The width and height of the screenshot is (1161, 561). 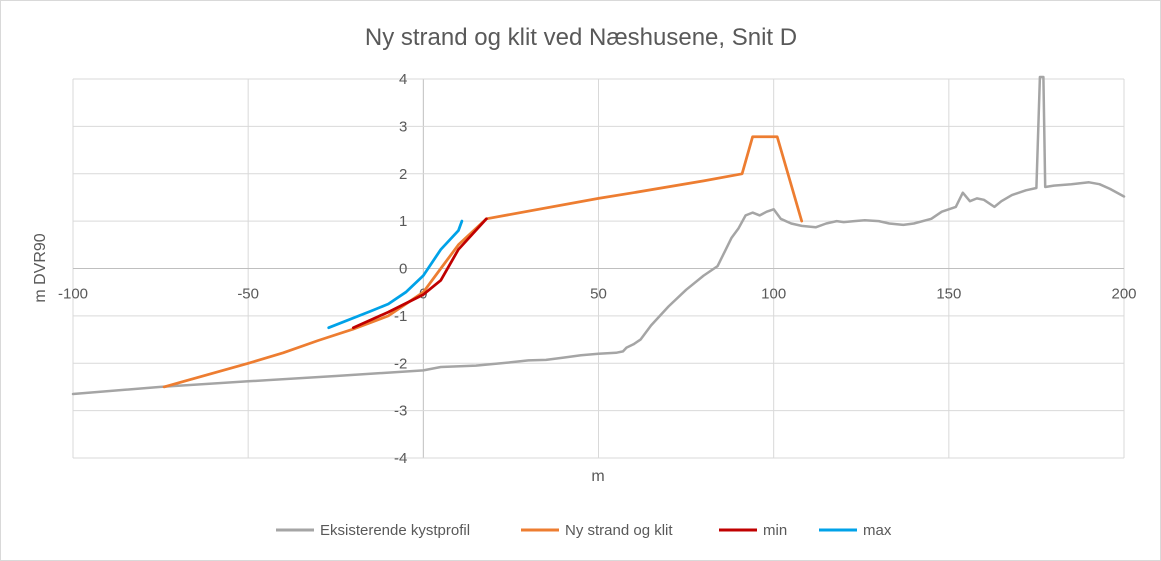 I want to click on chart-title: Ny strand og klit ved Næshusene, Snit D, so click(x=581, y=37).